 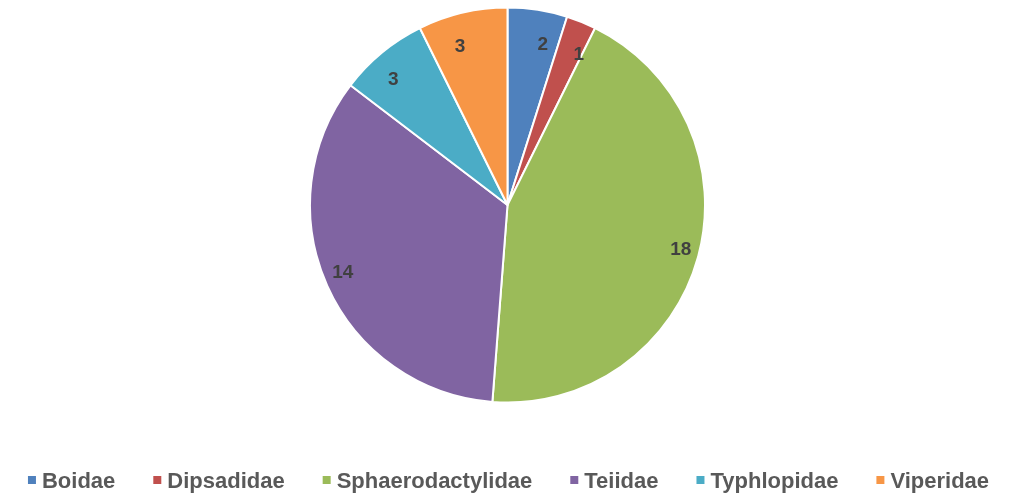 What do you see at coordinates (343, 272) in the screenshot?
I see `data-label: 14` at bounding box center [343, 272].